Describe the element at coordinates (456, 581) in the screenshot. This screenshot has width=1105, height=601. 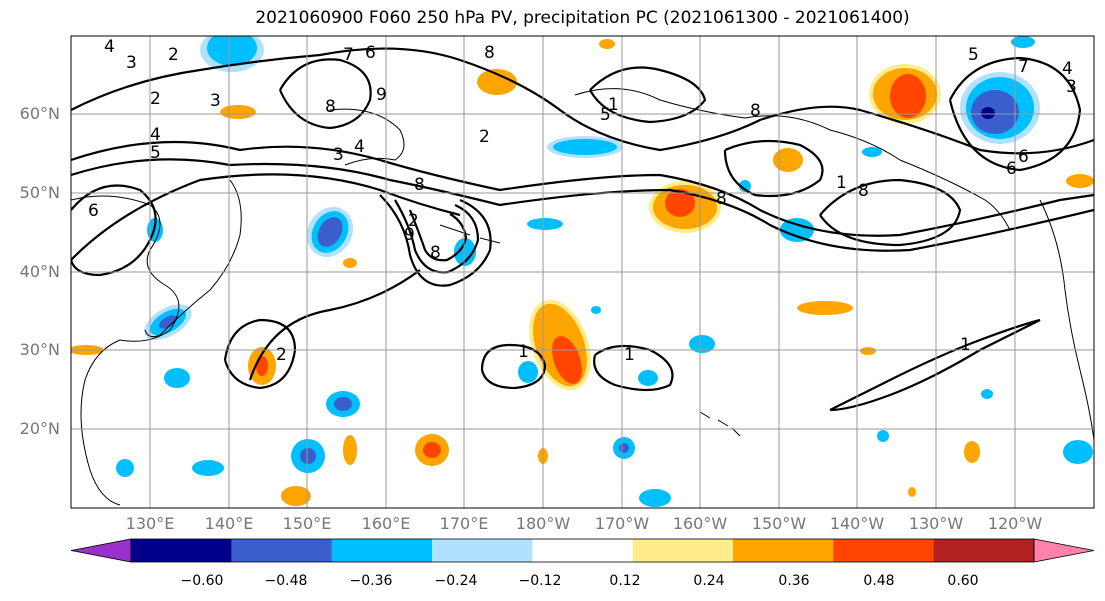
I see `colorbar-tick-label: −0.24` at that location.